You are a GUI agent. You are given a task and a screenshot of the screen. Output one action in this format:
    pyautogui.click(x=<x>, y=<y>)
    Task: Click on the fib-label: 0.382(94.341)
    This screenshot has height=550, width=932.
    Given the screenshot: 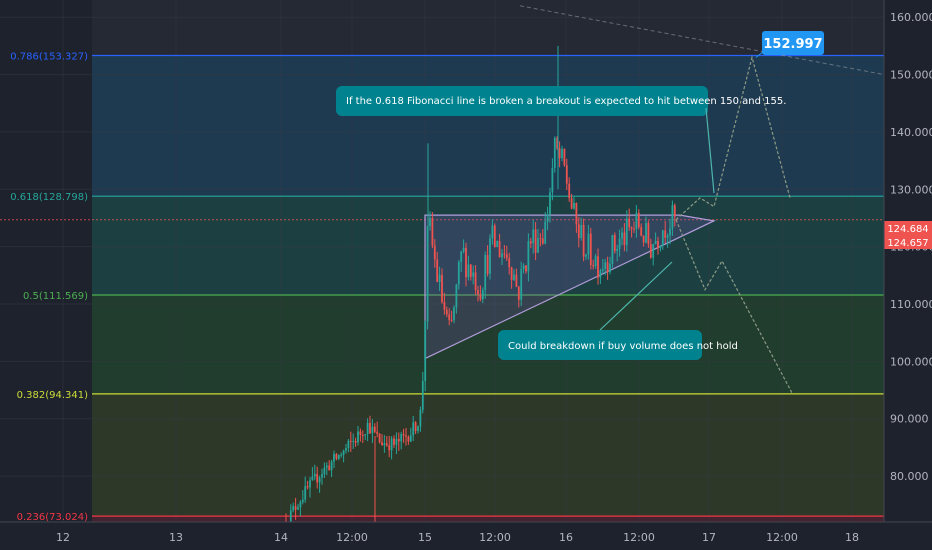 What is the action you would take?
    pyautogui.click(x=53, y=395)
    